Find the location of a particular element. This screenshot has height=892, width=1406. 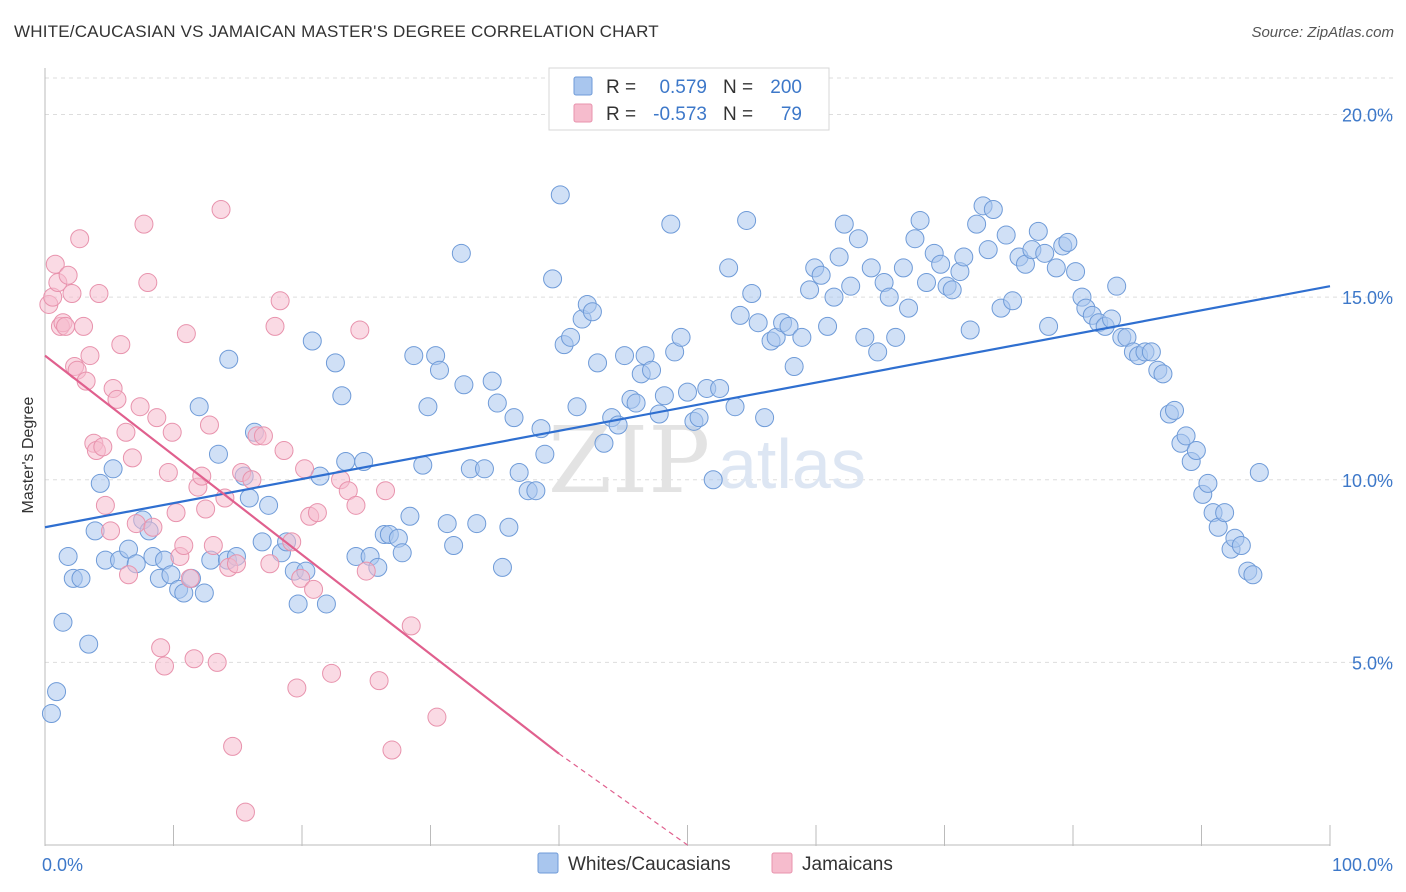

series-legend-swatch-whites is located at coordinates (548, 863).